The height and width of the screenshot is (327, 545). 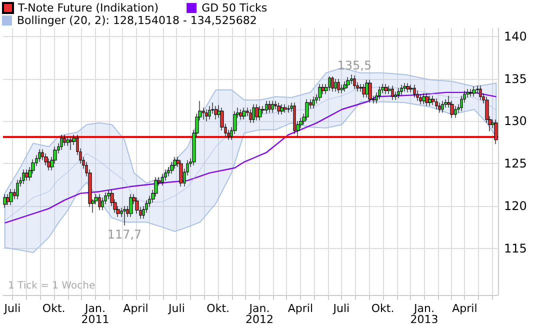 I want to click on annotation: 135,5, so click(x=354, y=65).